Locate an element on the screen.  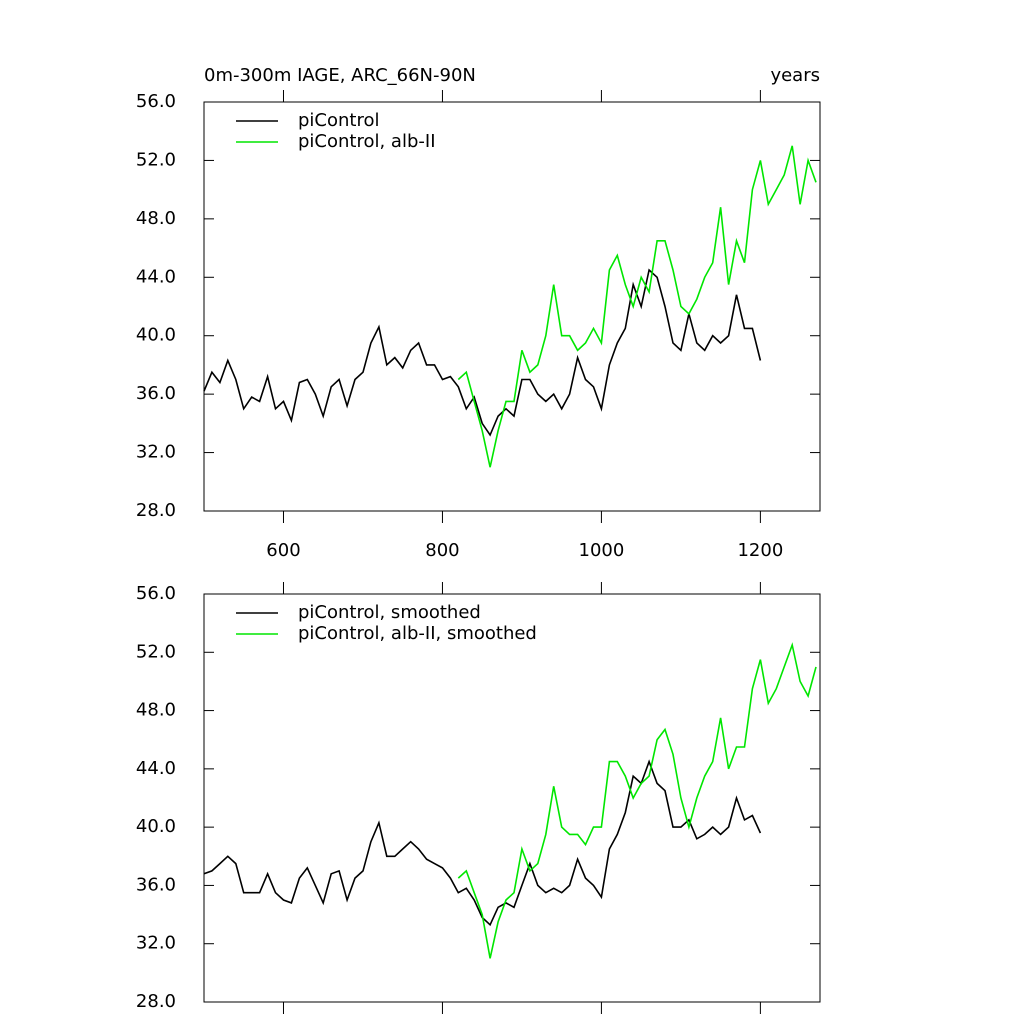
legend-label: piControl, alb-II, smoothed is located at coordinates (417, 633).